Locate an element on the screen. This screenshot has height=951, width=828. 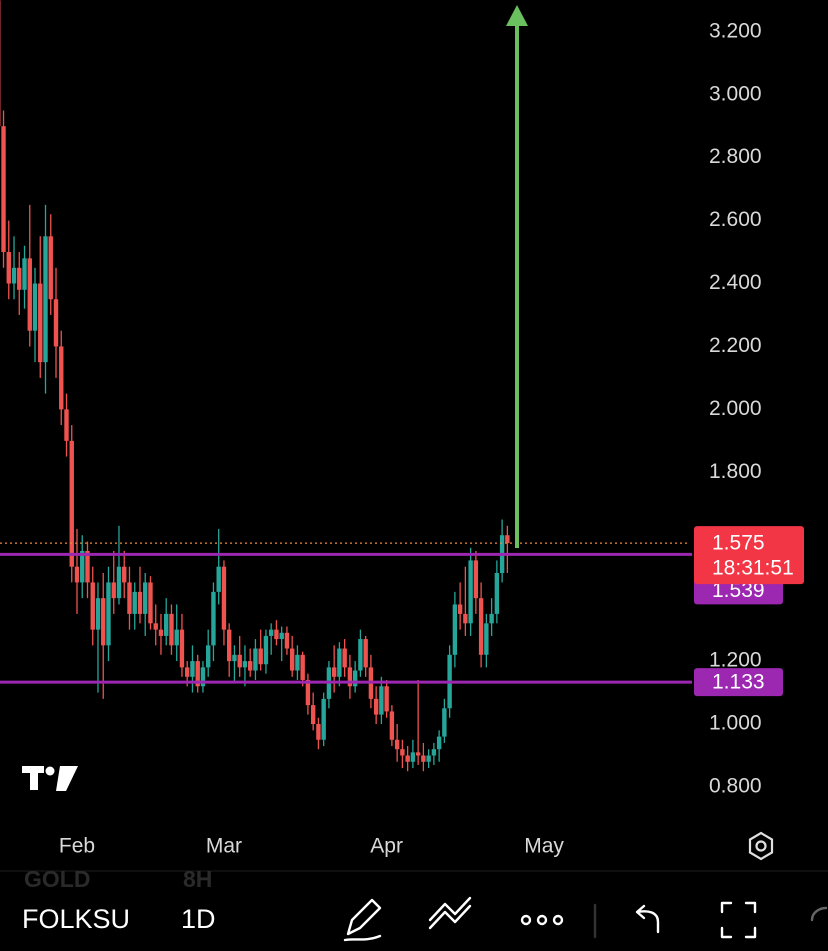
y-tick-label: 2.400 is located at coordinates (735, 282).